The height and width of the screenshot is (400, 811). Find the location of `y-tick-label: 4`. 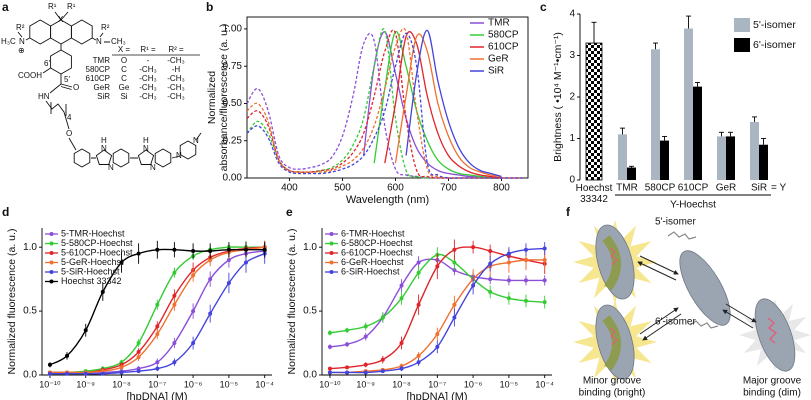

y-tick-label: 4 is located at coordinates (572, 14).